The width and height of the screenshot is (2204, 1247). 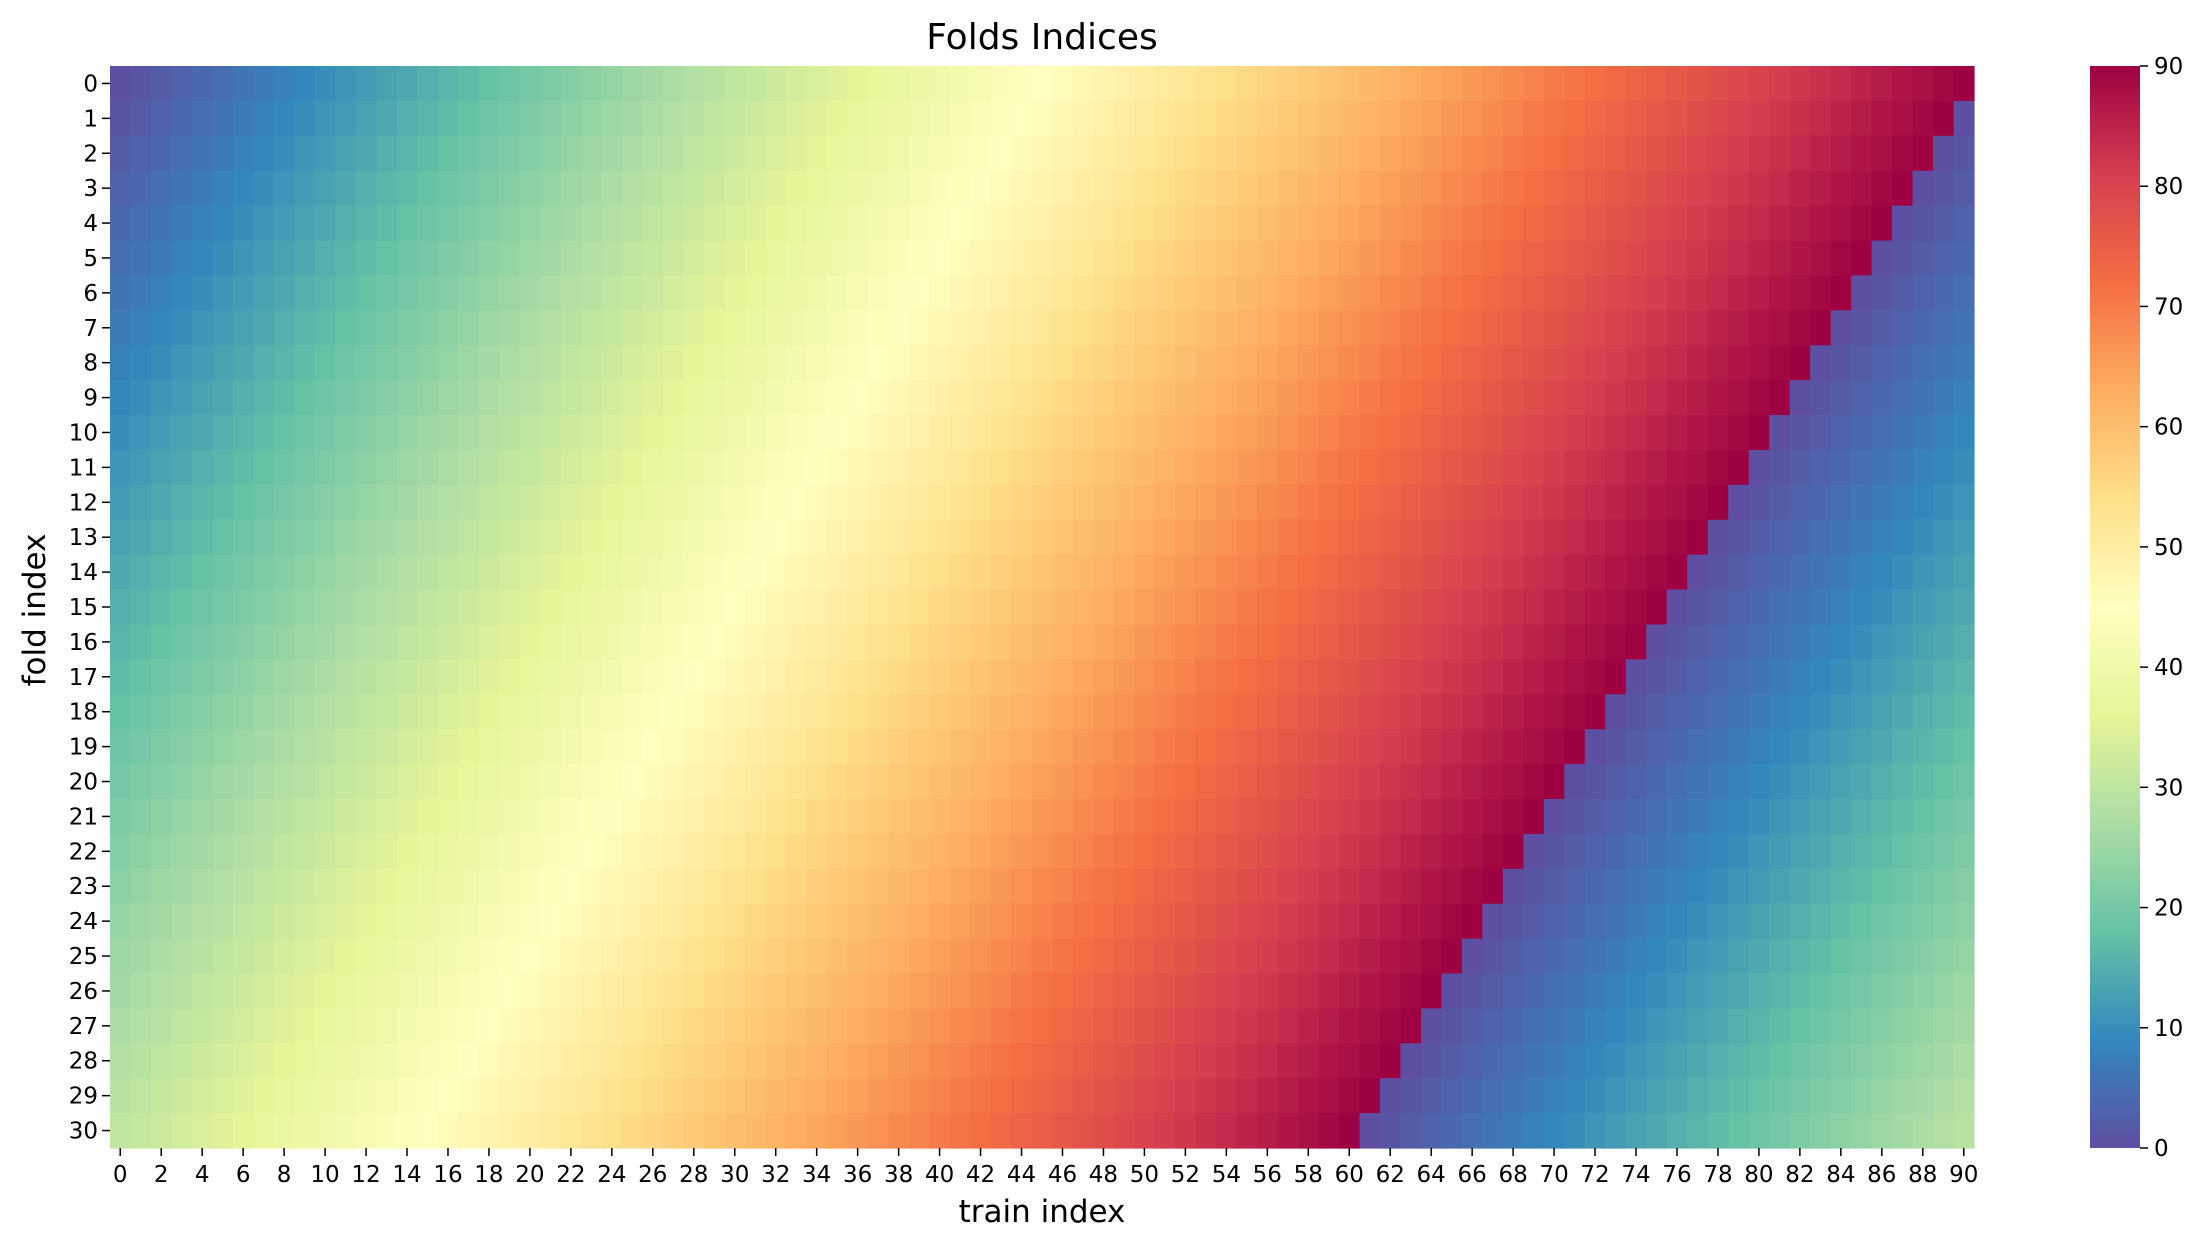 What do you see at coordinates (90, 399) in the screenshot?
I see `y-tick-label: 9` at bounding box center [90, 399].